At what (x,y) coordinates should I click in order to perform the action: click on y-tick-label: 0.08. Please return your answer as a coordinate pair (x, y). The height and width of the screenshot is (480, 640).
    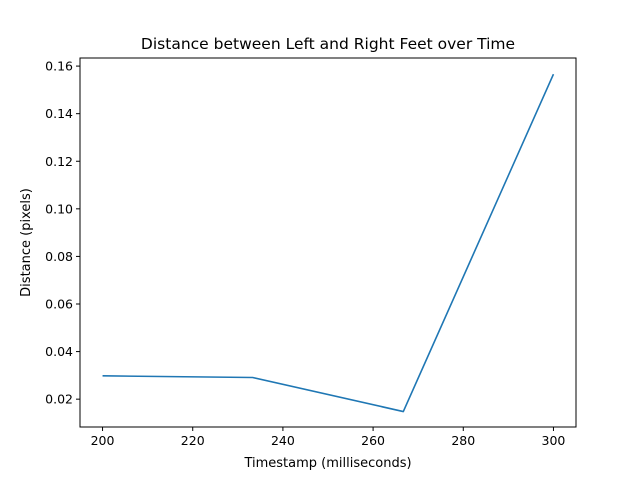
    Looking at the image, I should click on (59, 256).